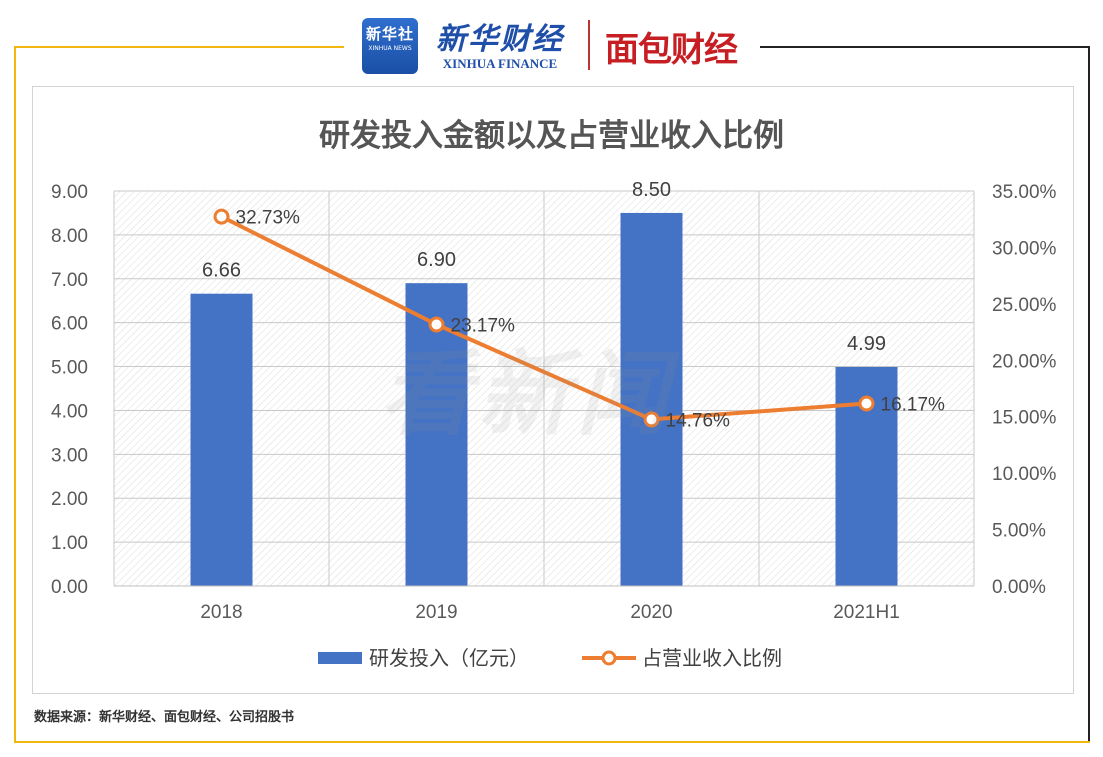  What do you see at coordinates (69, 192) in the screenshot?
I see `y-left-tick-label: 9.00` at bounding box center [69, 192].